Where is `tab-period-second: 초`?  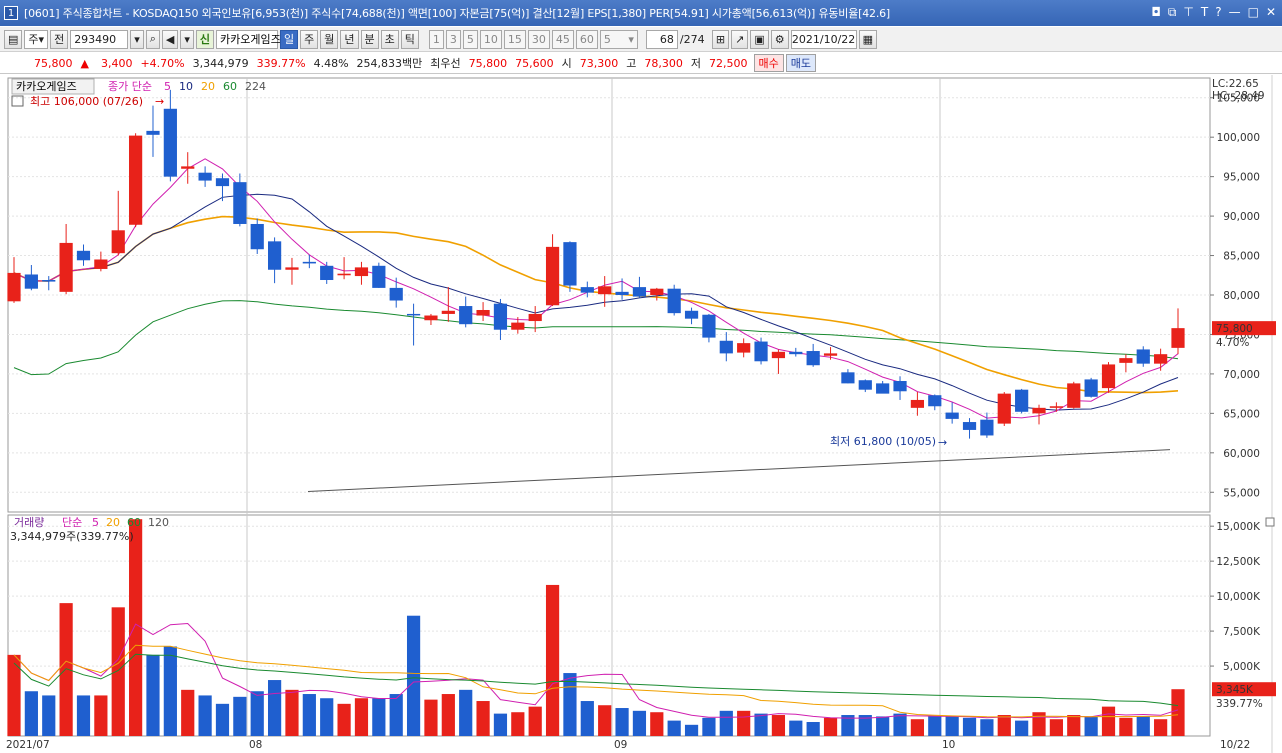 tab-period-second: 초 is located at coordinates (389, 39).